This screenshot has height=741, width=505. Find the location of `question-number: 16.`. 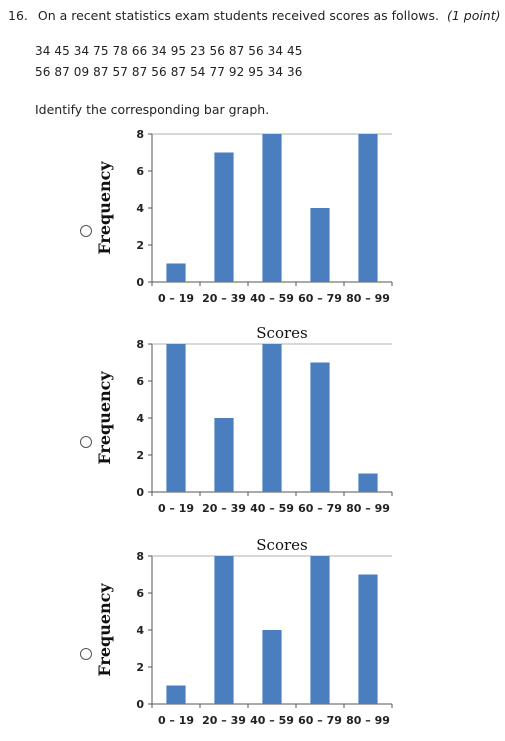

question-number: 16. is located at coordinates (18, 15).